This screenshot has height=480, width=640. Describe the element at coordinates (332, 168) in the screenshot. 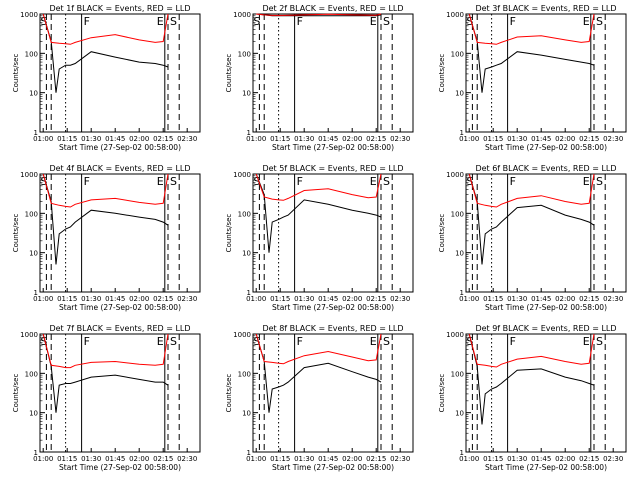

I see `panel-title: Det 5f BLACK = Events, RED = LLD` at that location.